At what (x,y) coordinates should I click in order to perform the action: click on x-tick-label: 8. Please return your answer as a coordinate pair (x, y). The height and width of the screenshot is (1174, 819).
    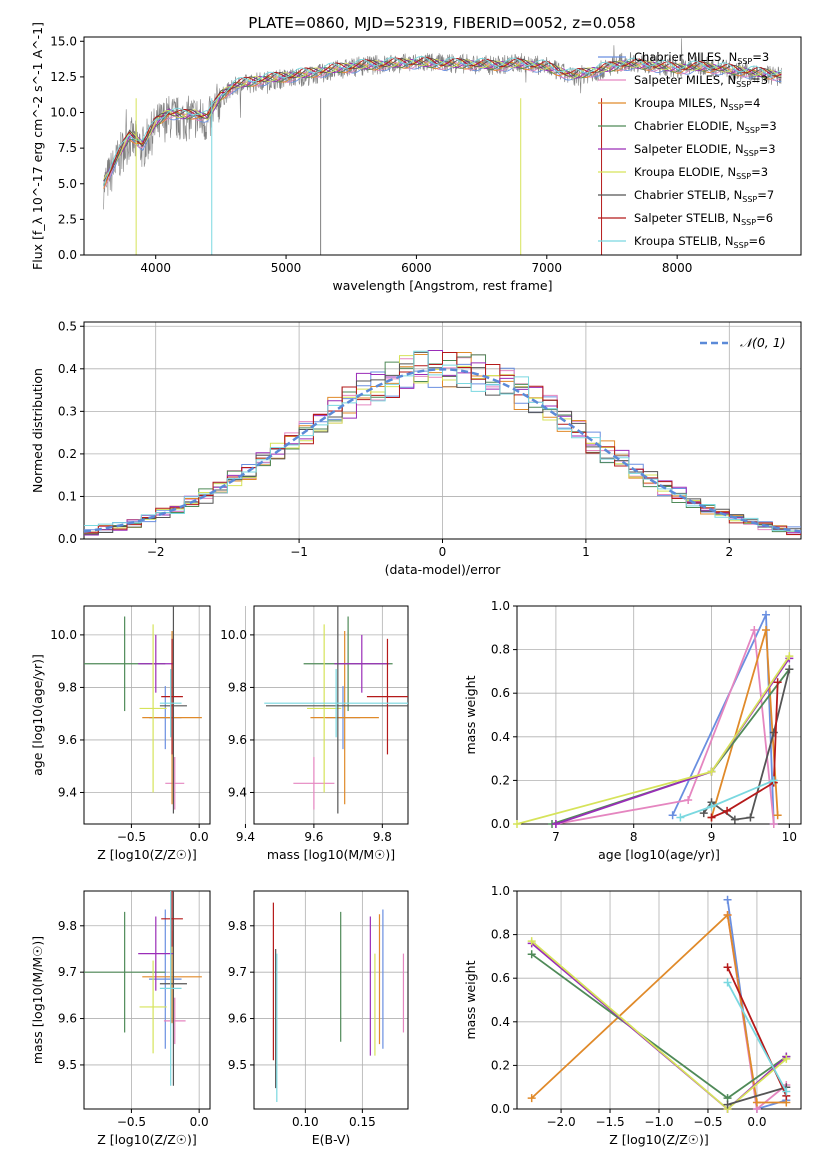
    Looking at the image, I should click on (634, 837).